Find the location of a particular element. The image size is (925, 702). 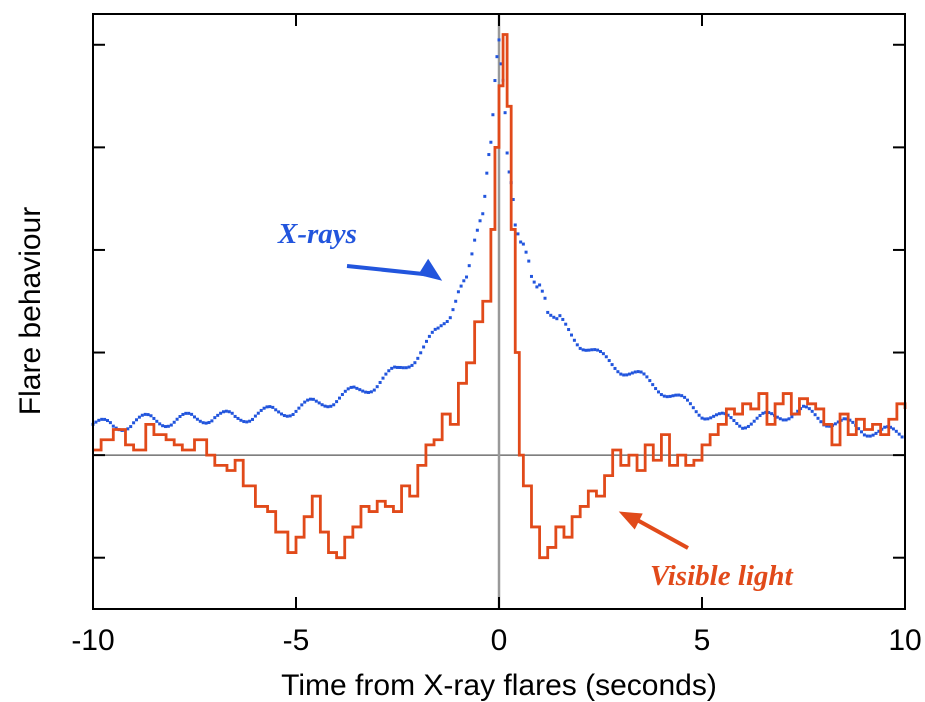

x-tick-label: -10 is located at coordinates (92, 640).